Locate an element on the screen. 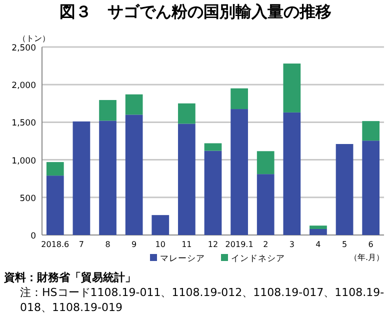  x-tick-label: 9 is located at coordinates (134, 244).